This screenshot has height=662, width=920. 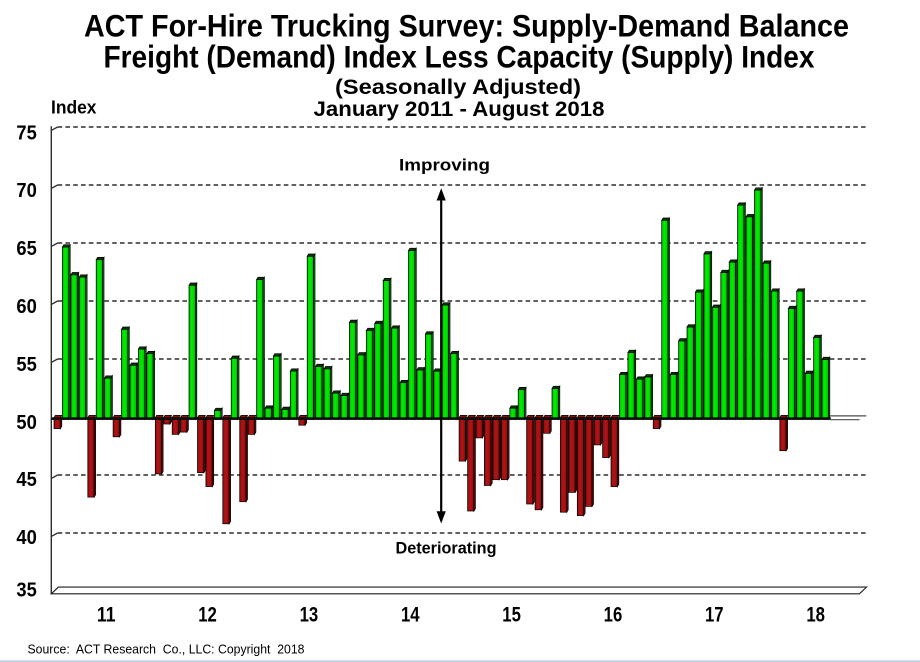 I want to click on svg-text: 35, so click(x=26, y=591).